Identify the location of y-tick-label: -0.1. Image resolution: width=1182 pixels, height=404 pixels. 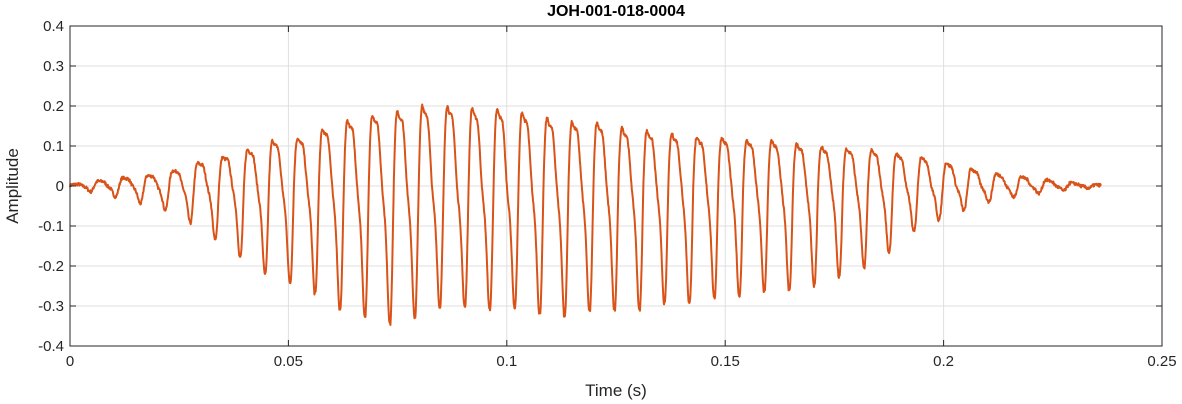
(51, 226).